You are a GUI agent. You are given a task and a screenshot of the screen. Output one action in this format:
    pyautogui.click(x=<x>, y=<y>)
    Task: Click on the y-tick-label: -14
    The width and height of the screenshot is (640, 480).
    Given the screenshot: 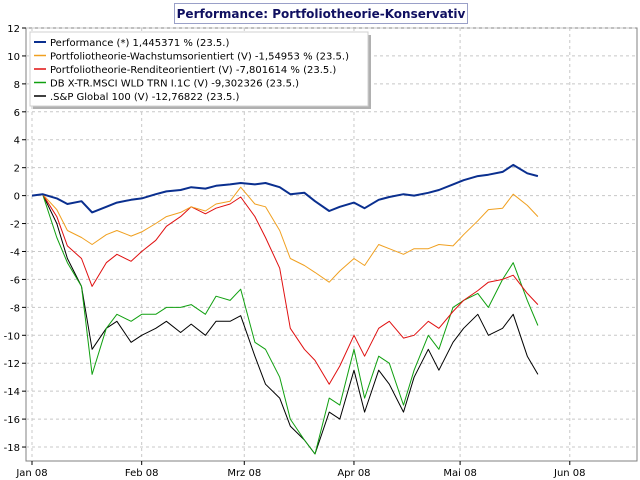 What is the action you would take?
    pyautogui.click(x=12, y=392)
    